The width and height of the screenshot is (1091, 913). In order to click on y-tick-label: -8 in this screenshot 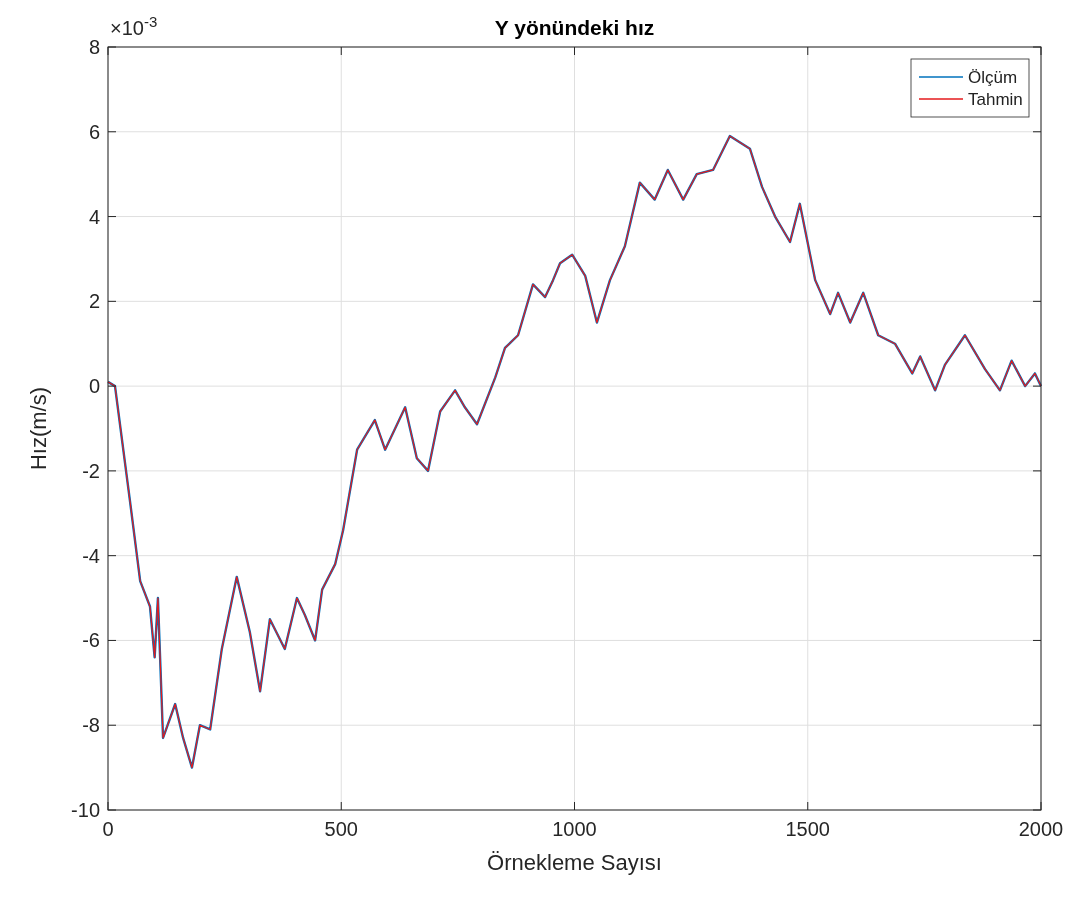, I will do `click(91, 725)`.